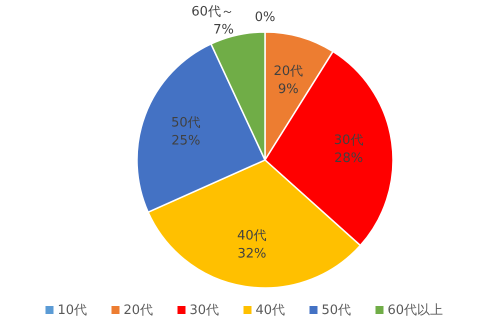  What do you see at coordinates (265, 17) in the screenshot?
I see `text: 0%` at bounding box center [265, 17].